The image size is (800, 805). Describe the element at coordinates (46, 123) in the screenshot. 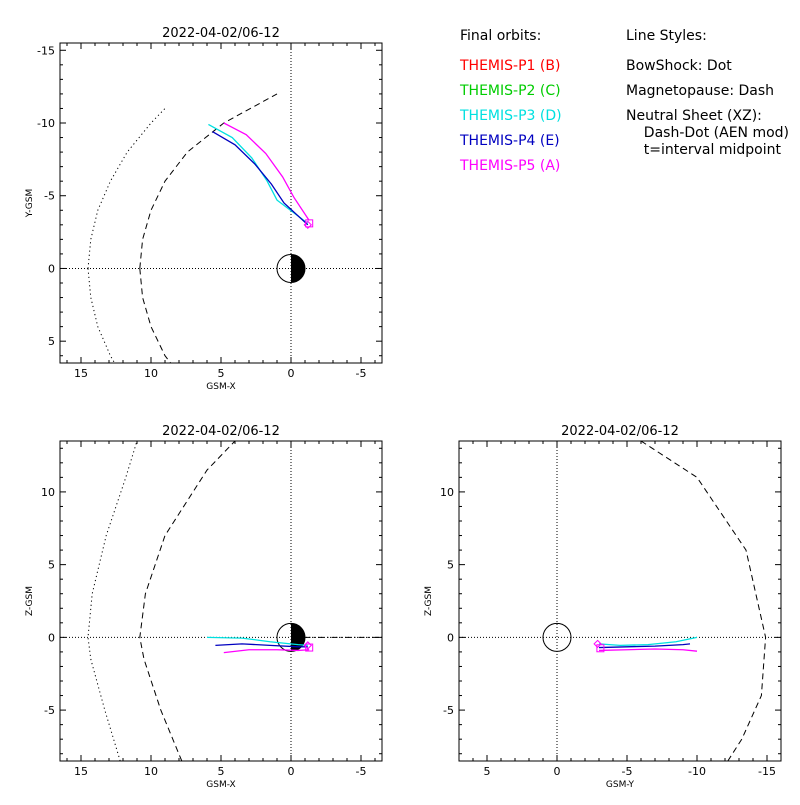

I see `y-tick-label: -10` at that location.